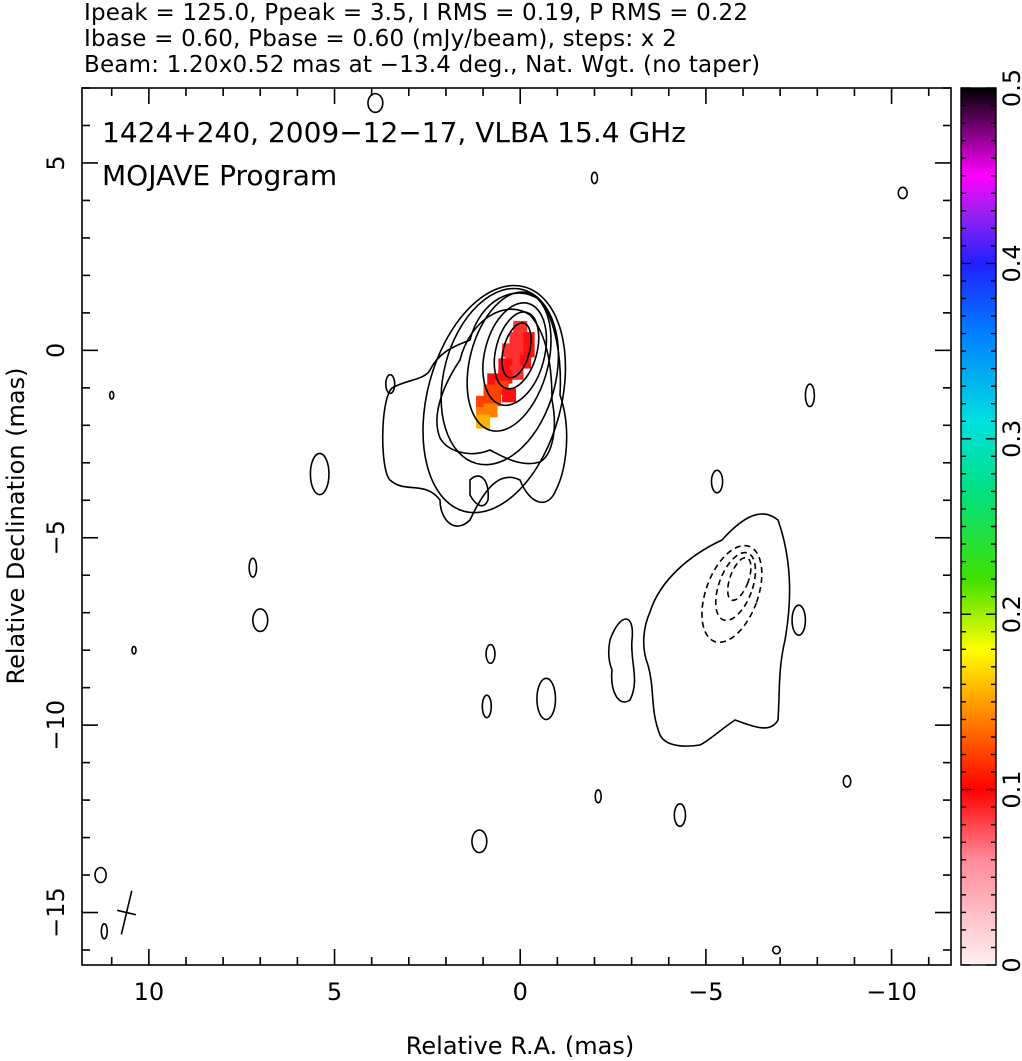 The width and height of the screenshot is (1022, 1061). I want to click on jet-west-lobe-contour, so click(621, 660).